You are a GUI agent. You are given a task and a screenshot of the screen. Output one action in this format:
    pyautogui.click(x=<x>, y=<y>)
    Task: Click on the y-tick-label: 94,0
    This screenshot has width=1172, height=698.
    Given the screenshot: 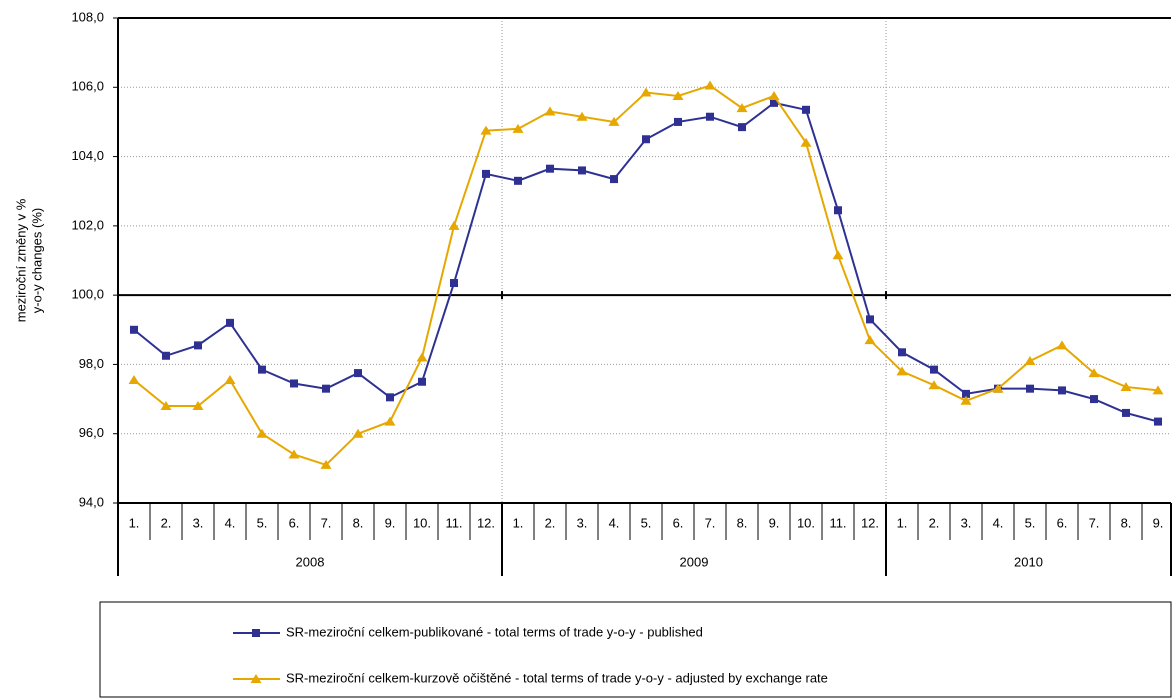 What is the action you would take?
    pyautogui.click(x=91, y=501)
    